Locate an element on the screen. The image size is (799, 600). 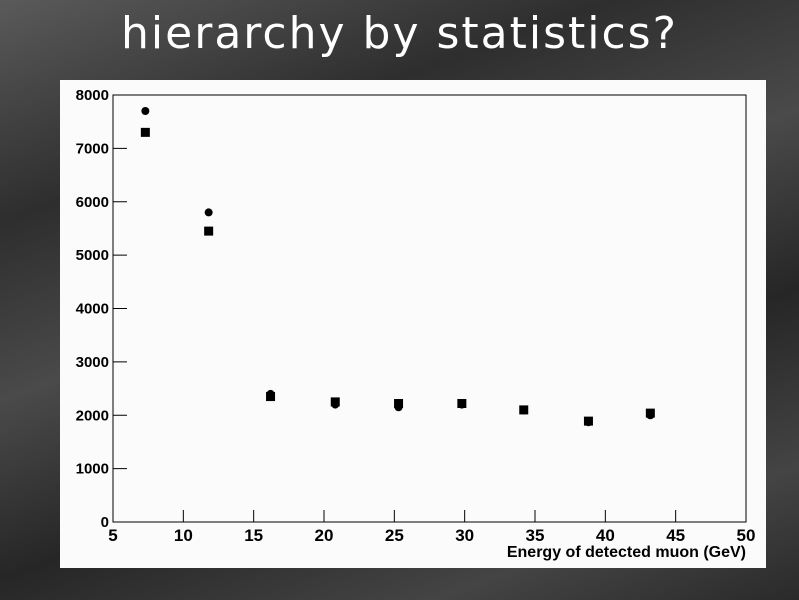
x-tick-label: 20 is located at coordinates (324, 535).